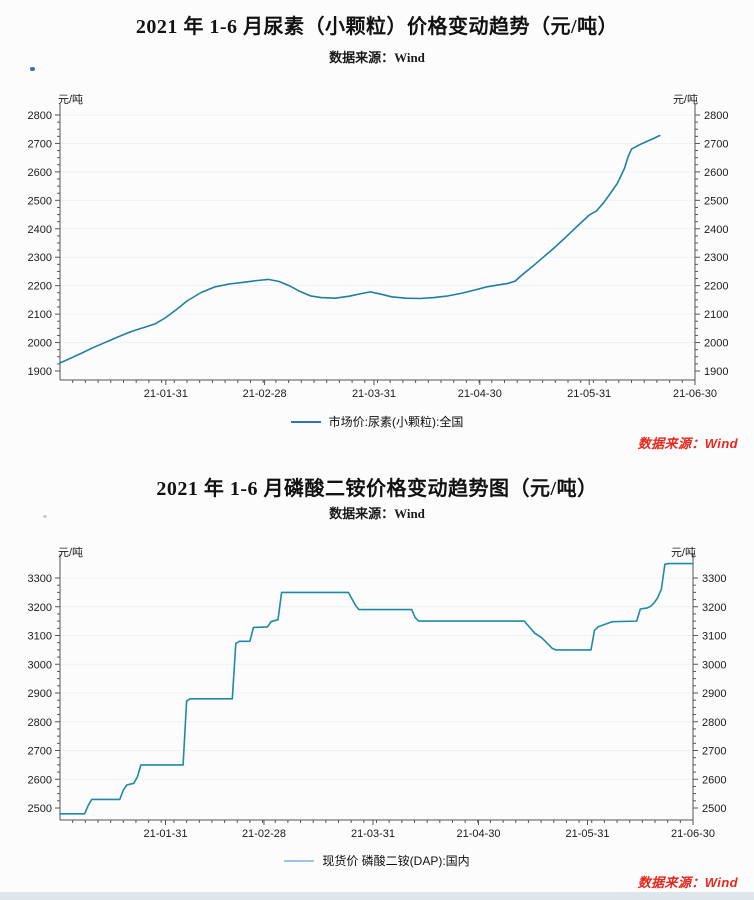 The width and height of the screenshot is (754, 900). I want to click on dap-legend: 现货价 磷酸二铵(DAP):国内, so click(377, 860).